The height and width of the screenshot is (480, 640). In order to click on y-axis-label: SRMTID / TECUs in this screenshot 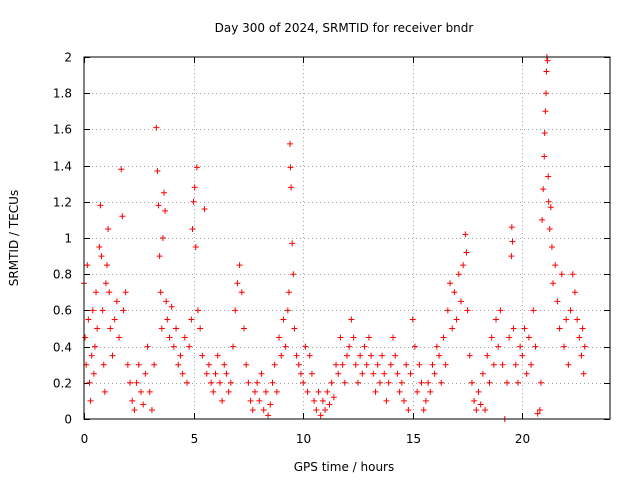, I will do `click(14, 238)`.